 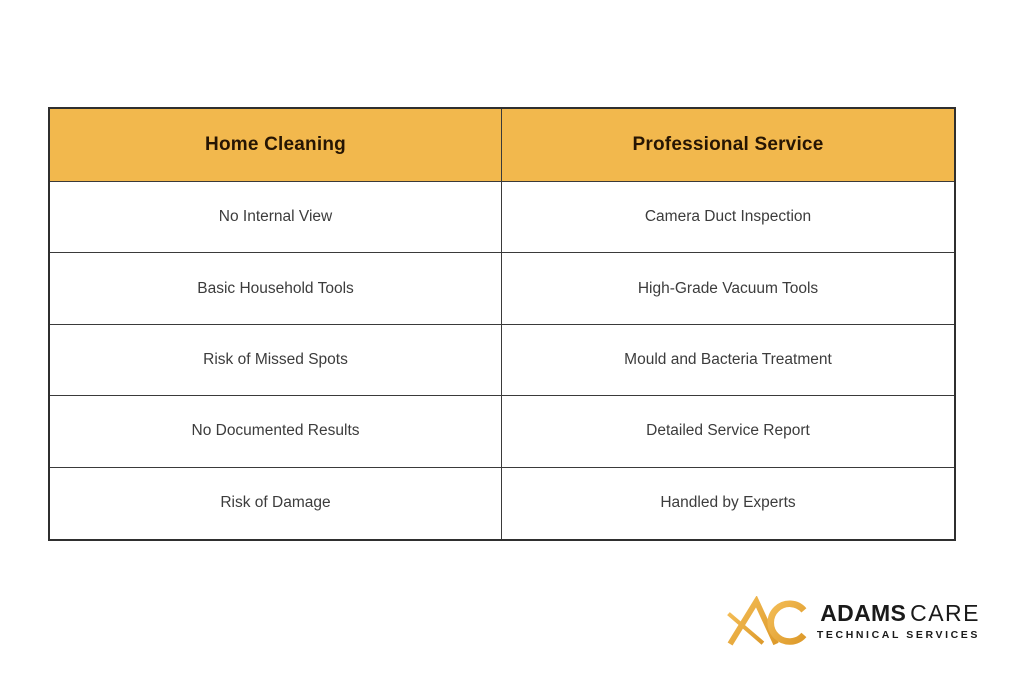 I want to click on logo-name-secondary: CARE, so click(x=945, y=613).